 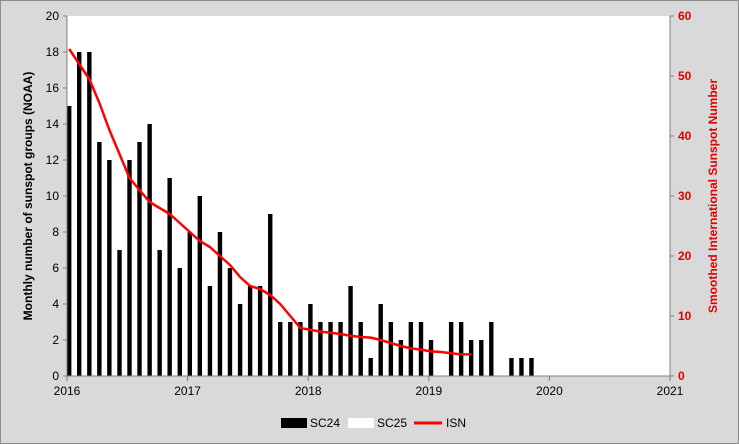 What do you see at coordinates (55, 340) in the screenshot?
I see `y-tick-label: 2` at bounding box center [55, 340].